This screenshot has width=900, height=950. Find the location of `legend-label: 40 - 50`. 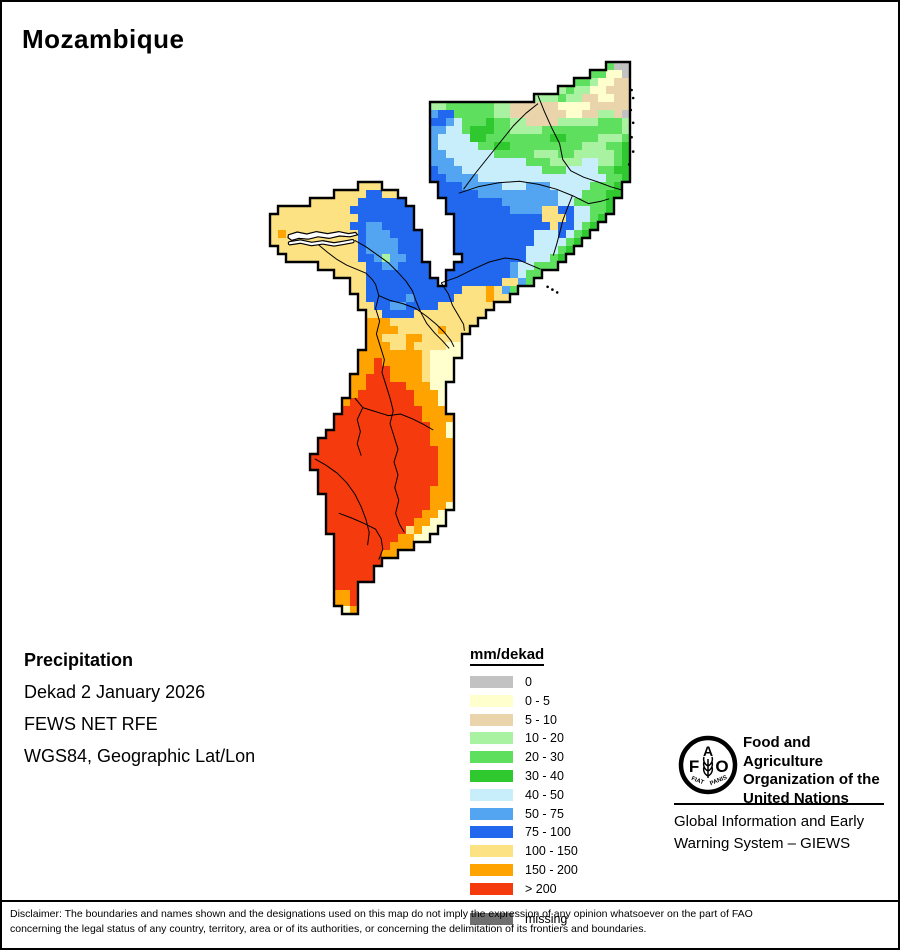

legend-label: 40 - 50 is located at coordinates (544, 794).